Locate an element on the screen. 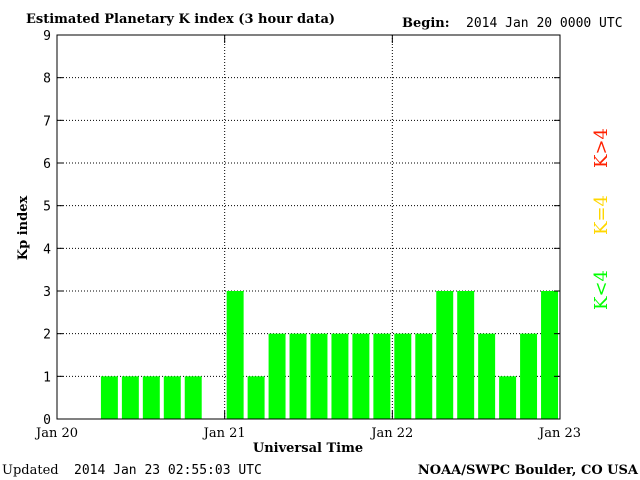 Image resolution: width=640 pixels, height=480 pixels. begin-label: Begin: is located at coordinates (426, 23).